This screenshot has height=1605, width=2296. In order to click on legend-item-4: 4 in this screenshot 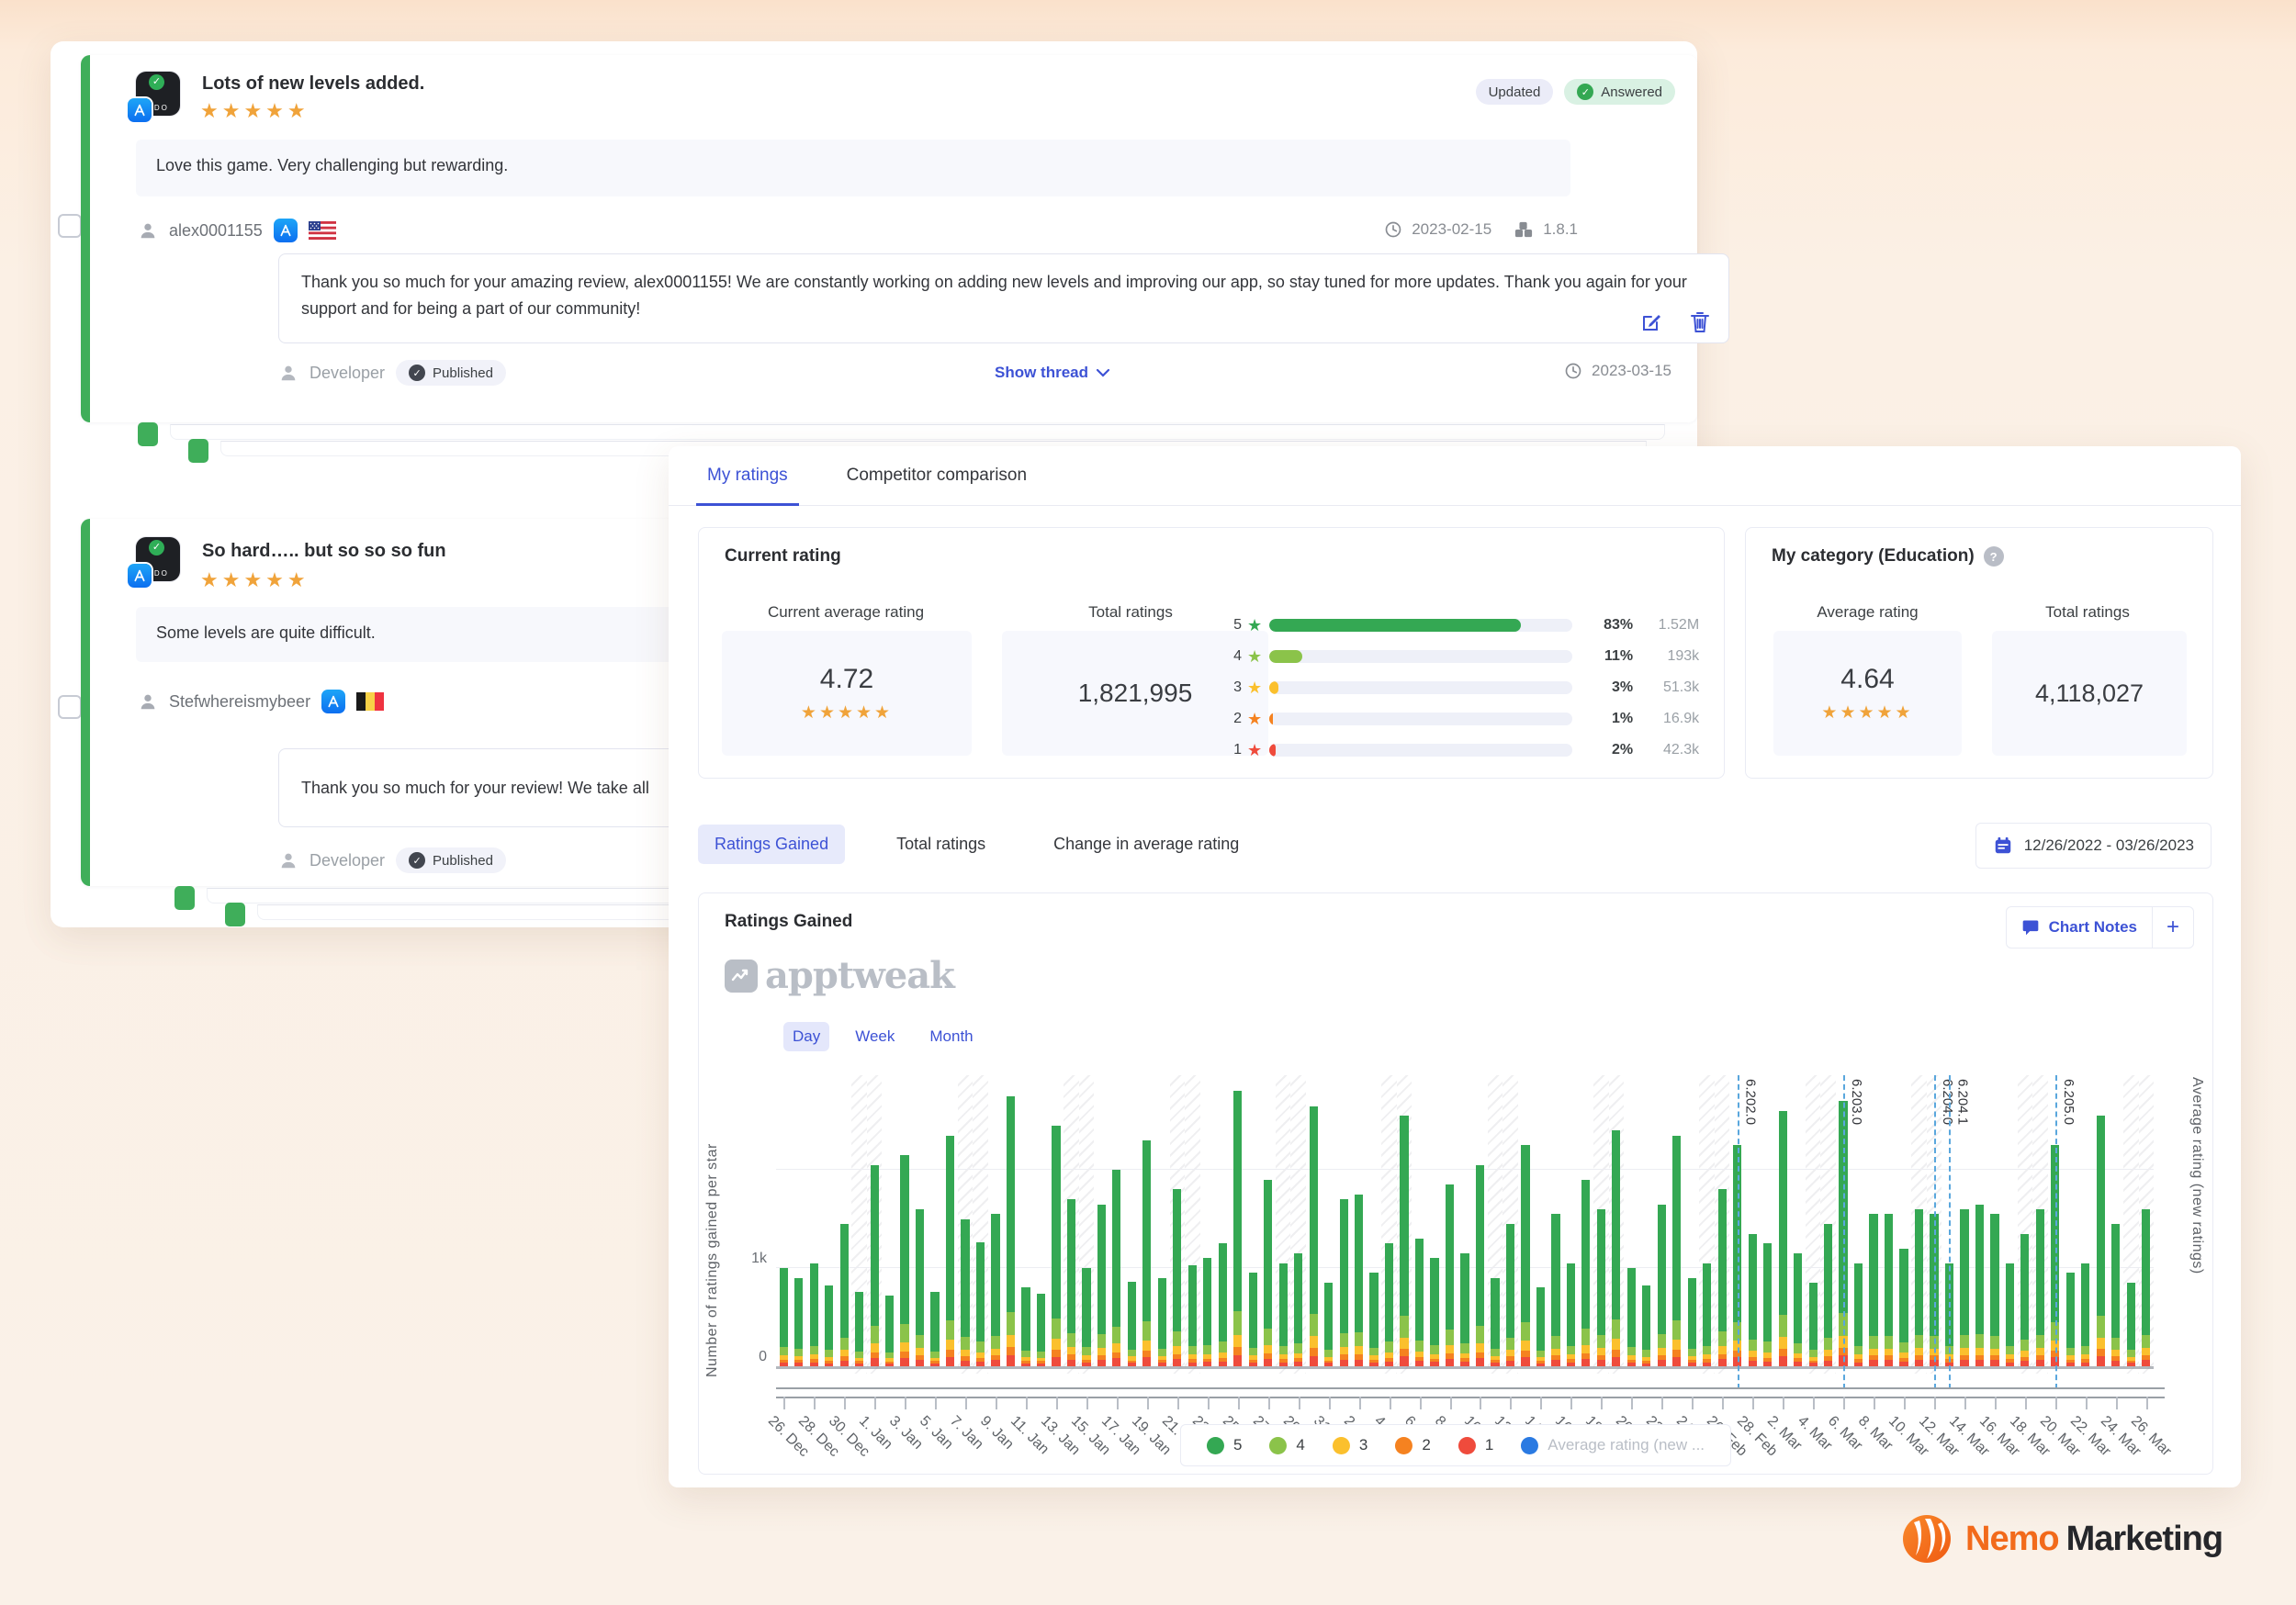, I will do `click(1287, 1445)`.